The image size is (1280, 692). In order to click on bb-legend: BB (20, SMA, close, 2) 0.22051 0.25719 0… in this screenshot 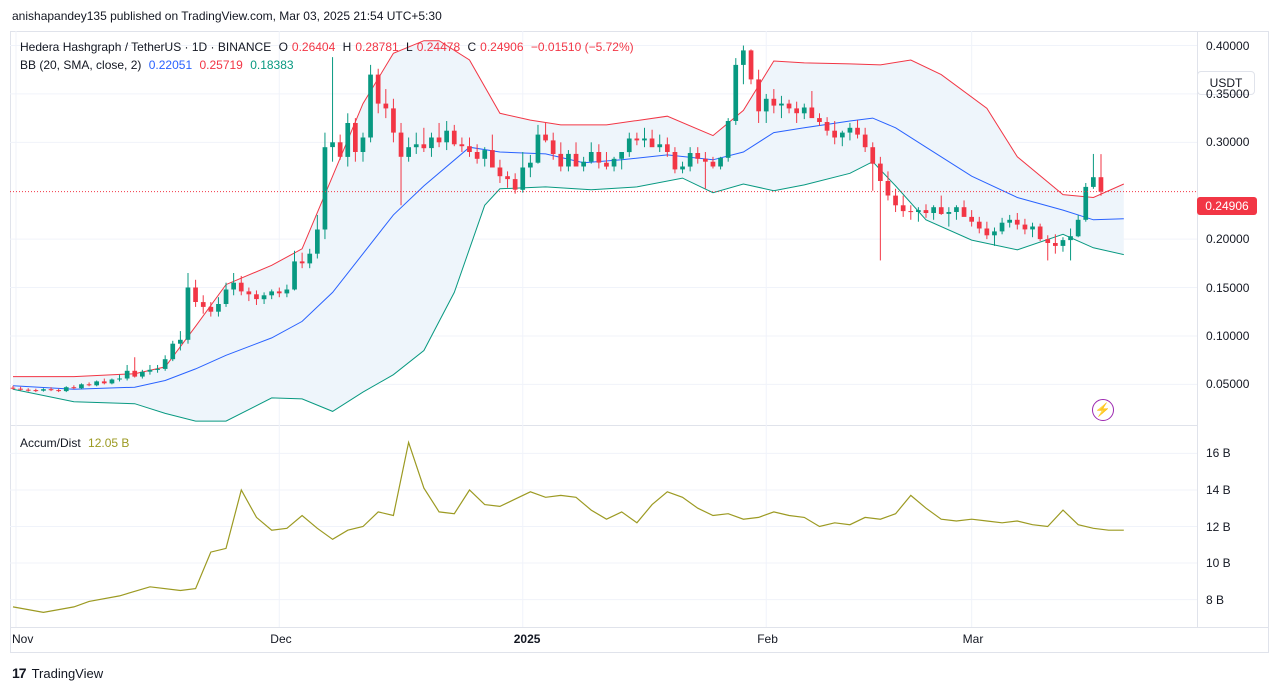, I will do `click(159, 65)`.